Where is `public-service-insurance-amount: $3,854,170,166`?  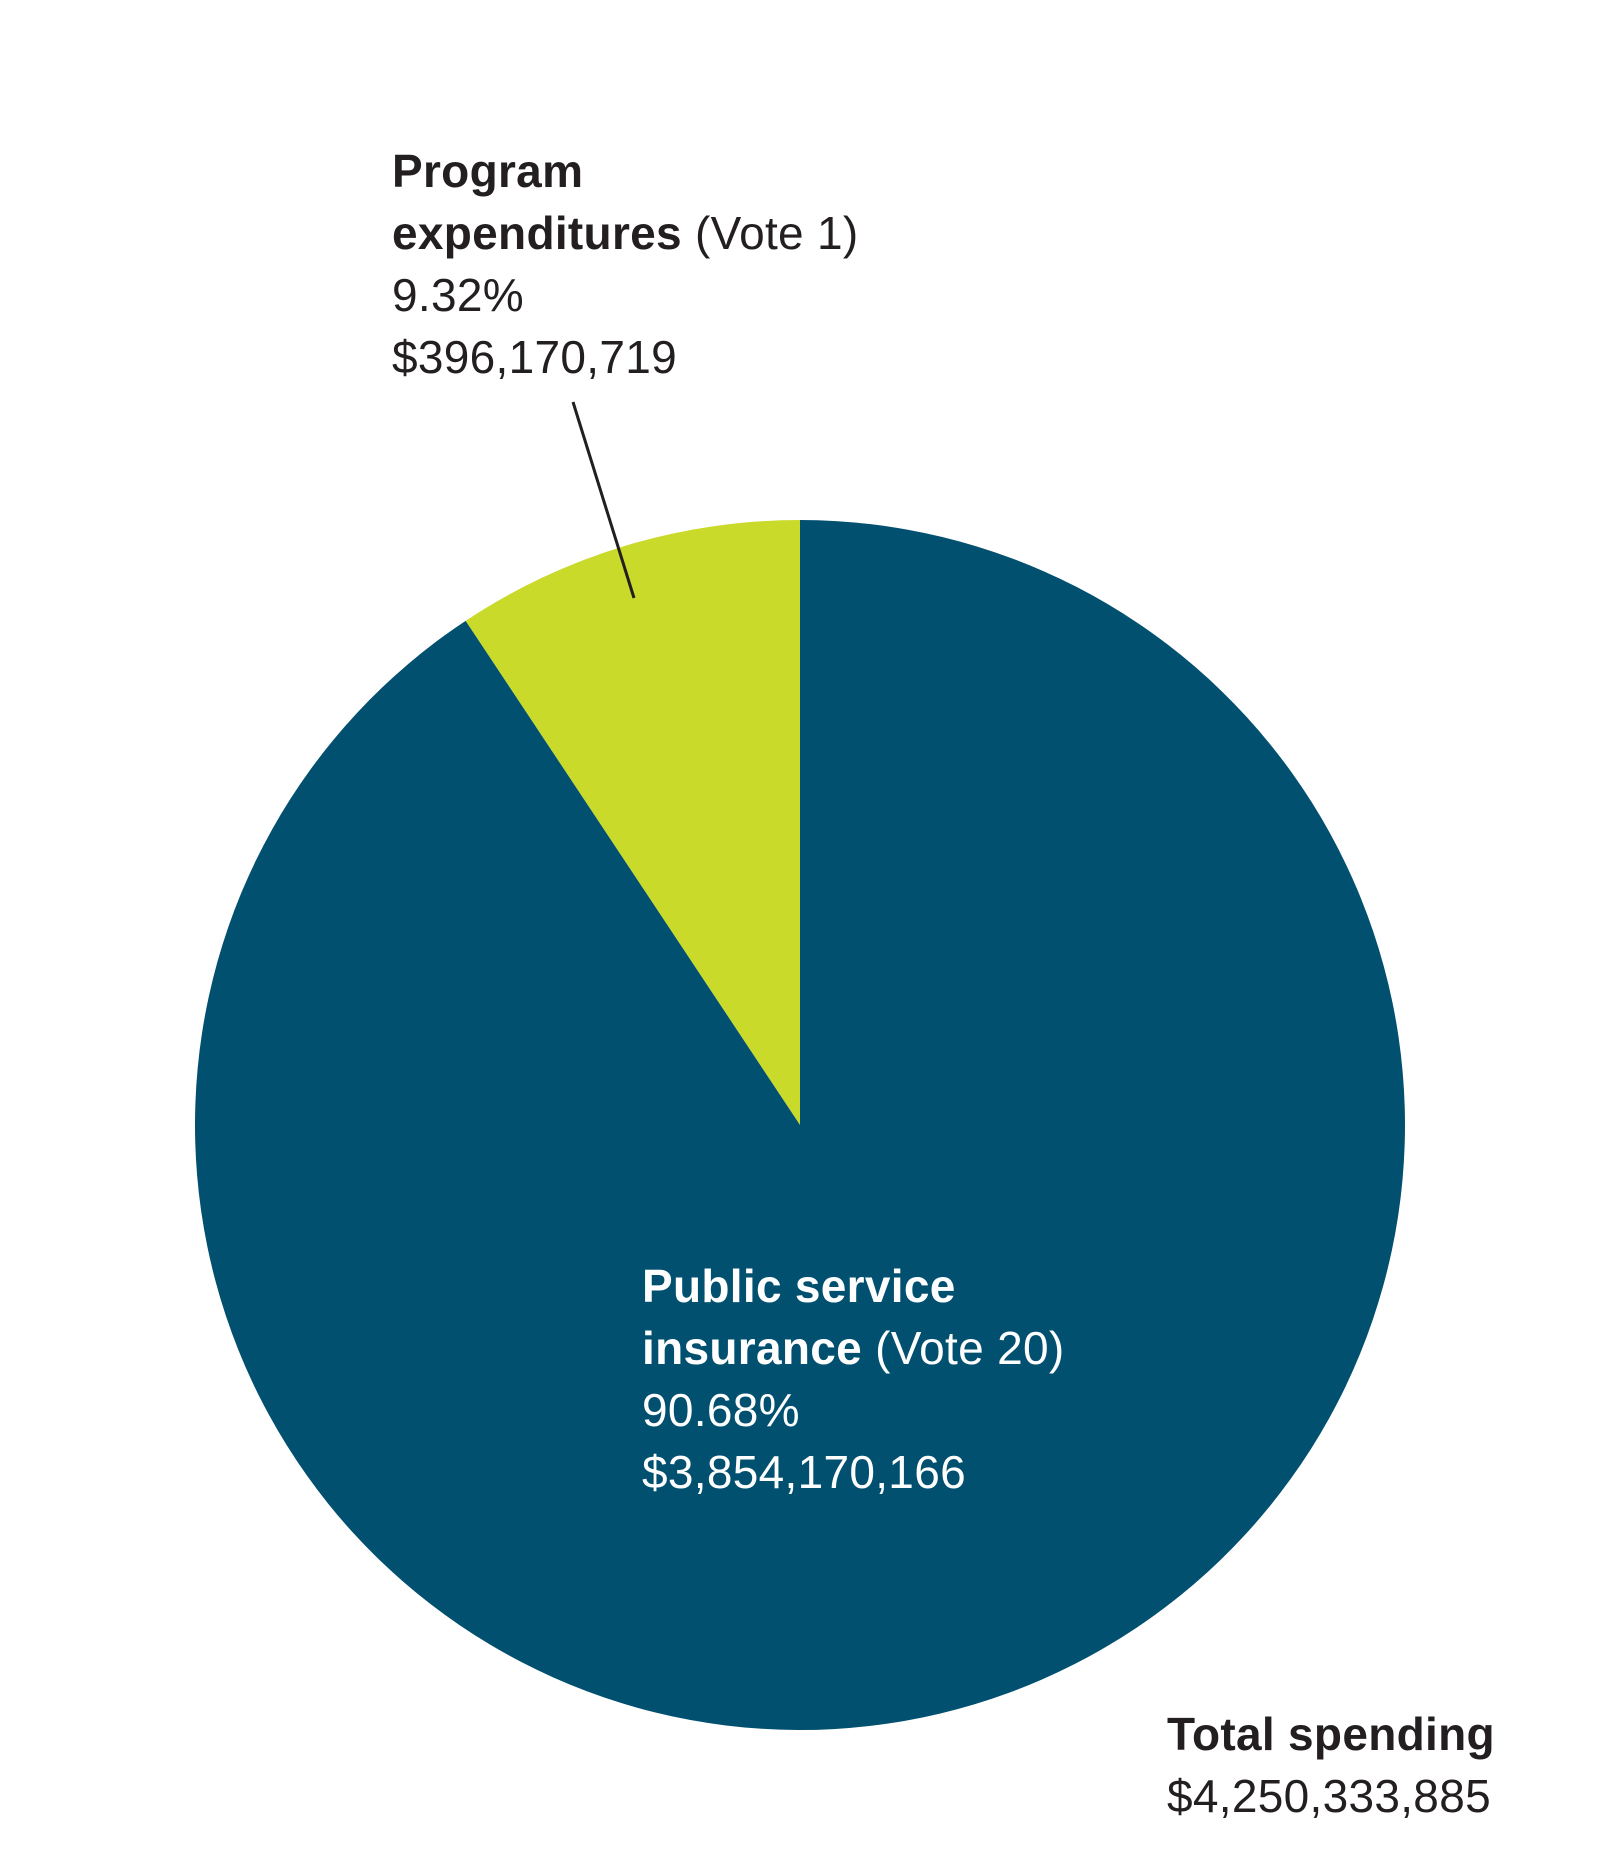
public-service-insurance-amount: $3,854,170,166 is located at coordinates (804, 1472).